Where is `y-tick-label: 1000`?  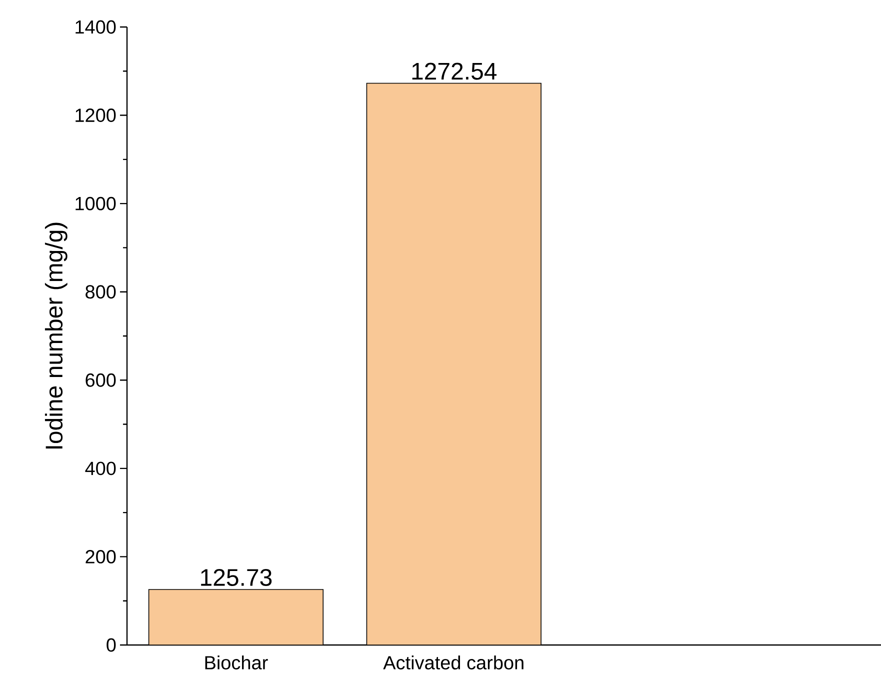 y-tick-label: 1000 is located at coordinates (96, 203).